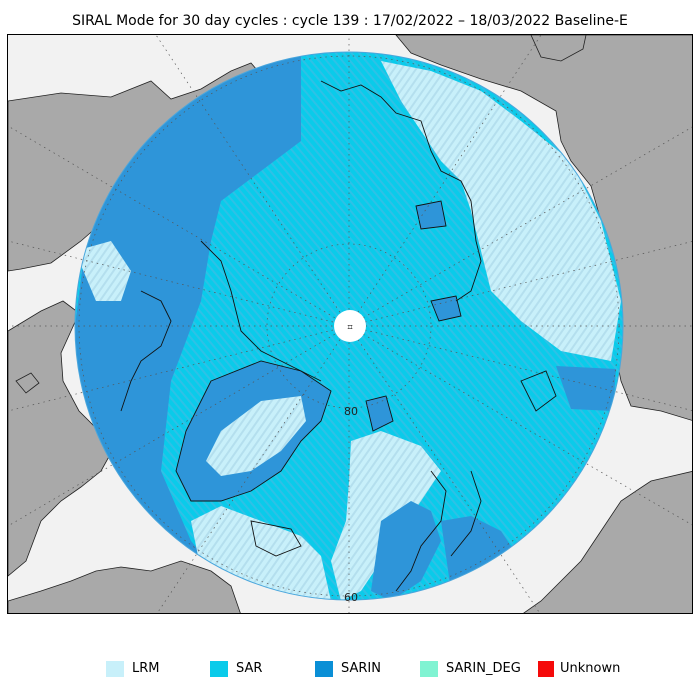 The height and width of the screenshot is (700, 700). What do you see at coordinates (249, 668) in the screenshot?
I see `legend-label-sar: SAR` at bounding box center [249, 668].